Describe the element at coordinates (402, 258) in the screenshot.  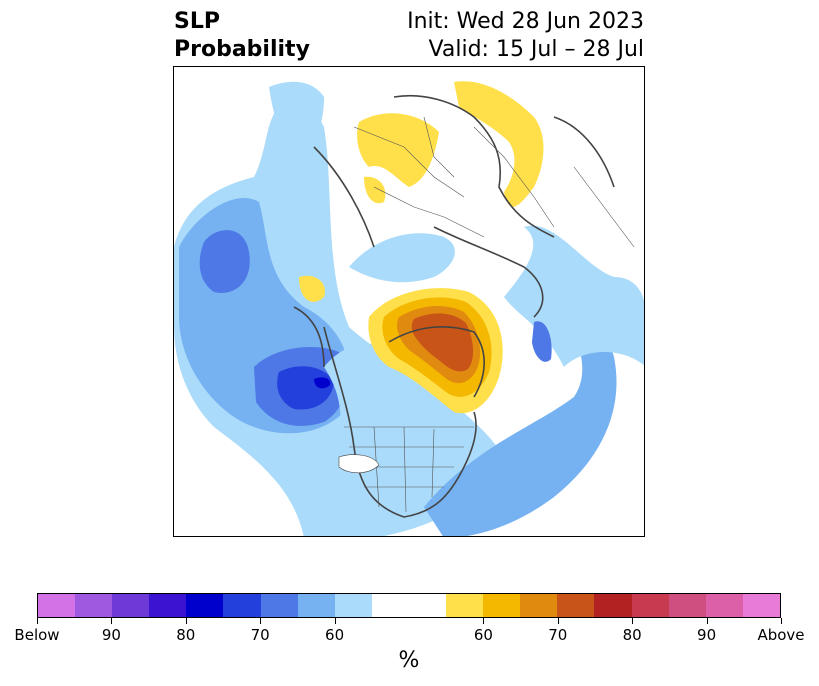
I see `below-region-arctic-strip` at that location.